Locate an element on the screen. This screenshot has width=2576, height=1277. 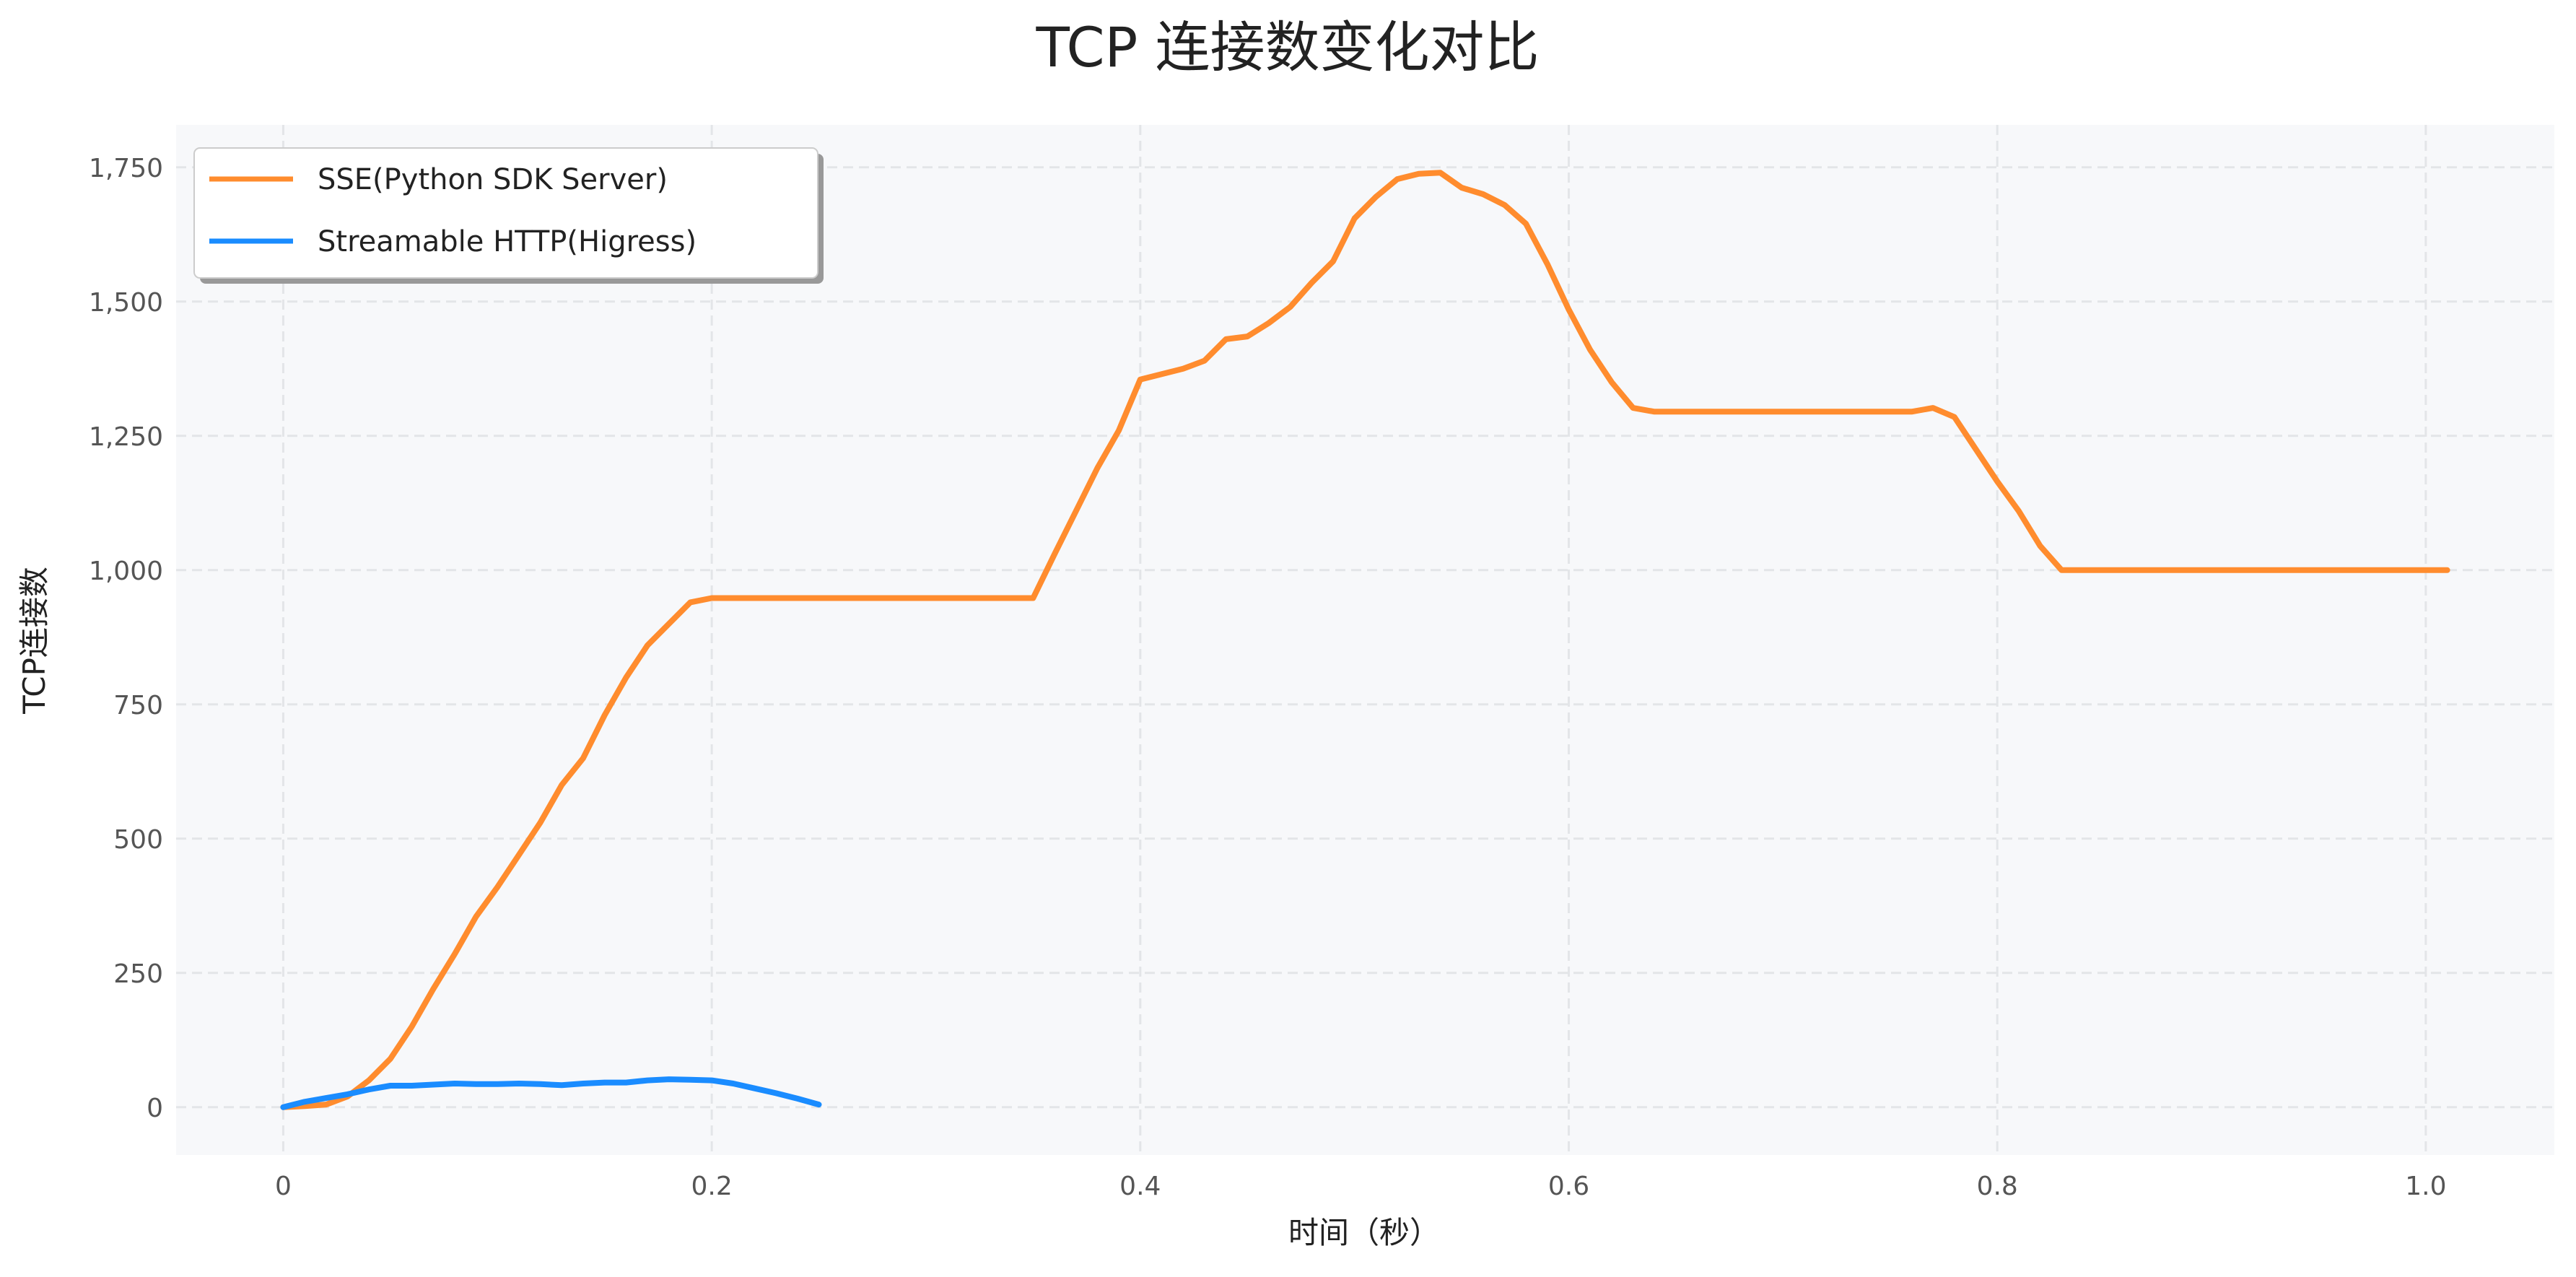
chart-title: TCP 连接数变化对比 is located at coordinates (1287, 47).